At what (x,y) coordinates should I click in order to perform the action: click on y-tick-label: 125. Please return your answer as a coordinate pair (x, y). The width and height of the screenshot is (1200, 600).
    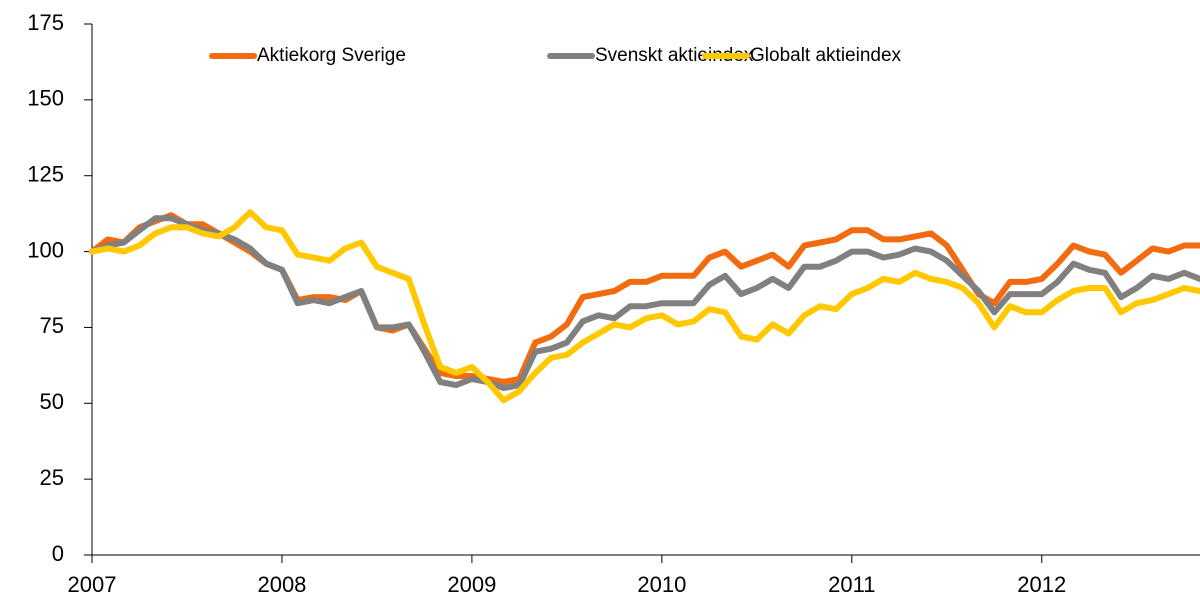
    Looking at the image, I should click on (45, 174).